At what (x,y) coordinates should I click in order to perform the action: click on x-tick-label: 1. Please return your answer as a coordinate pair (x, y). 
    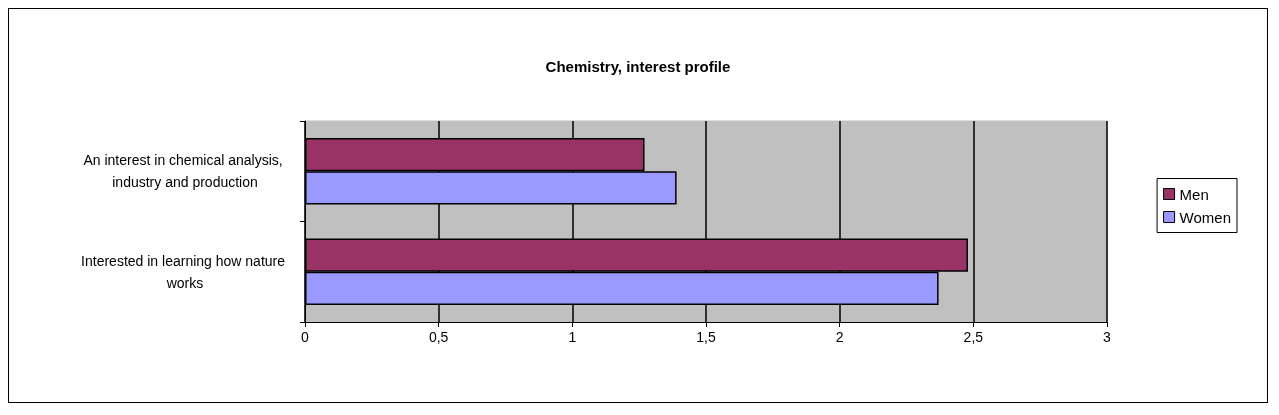
    Looking at the image, I should click on (572, 337).